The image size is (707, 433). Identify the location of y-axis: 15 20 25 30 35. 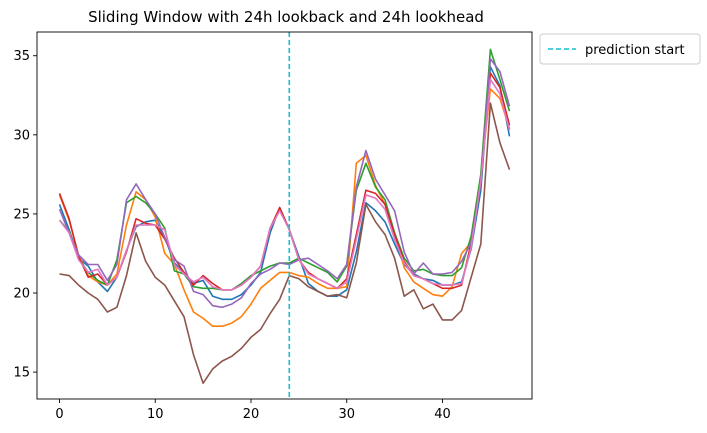
(25, 215).